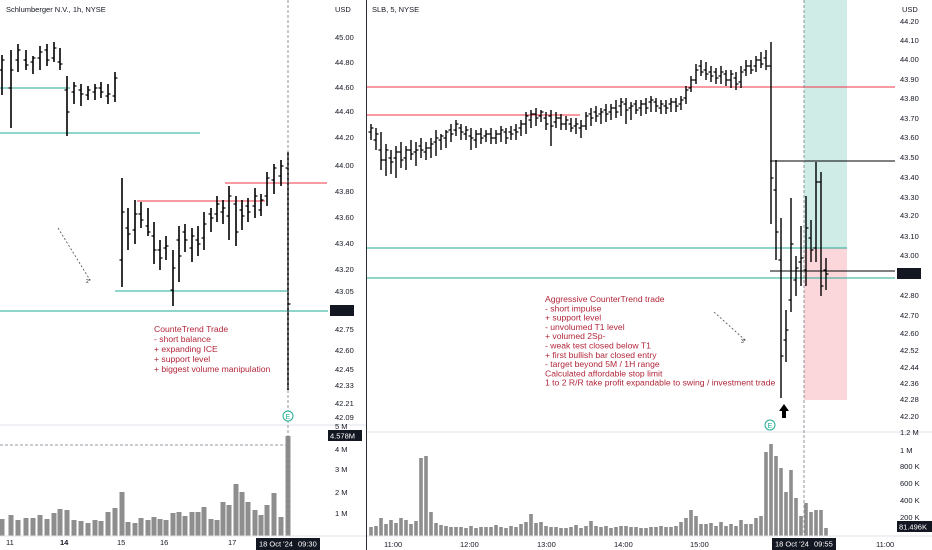 The image size is (932, 550). Describe the element at coordinates (395, 9) in the screenshot. I see `right-chart-title: SLB, 5, NYSE` at that location.